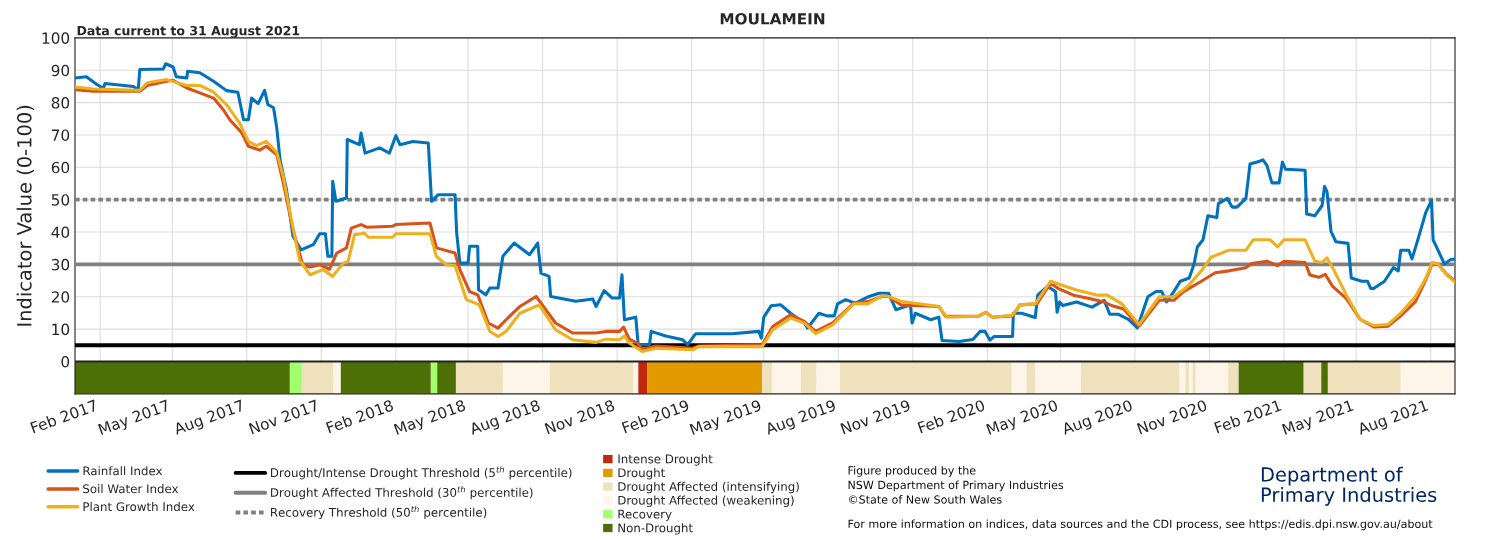 Image resolution: width=1500 pixels, height=541 pixels. What do you see at coordinates (708, 487) in the screenshot?
I see `legend-label: Drought Affected (intensifying)` at bounding box center [708, 487].